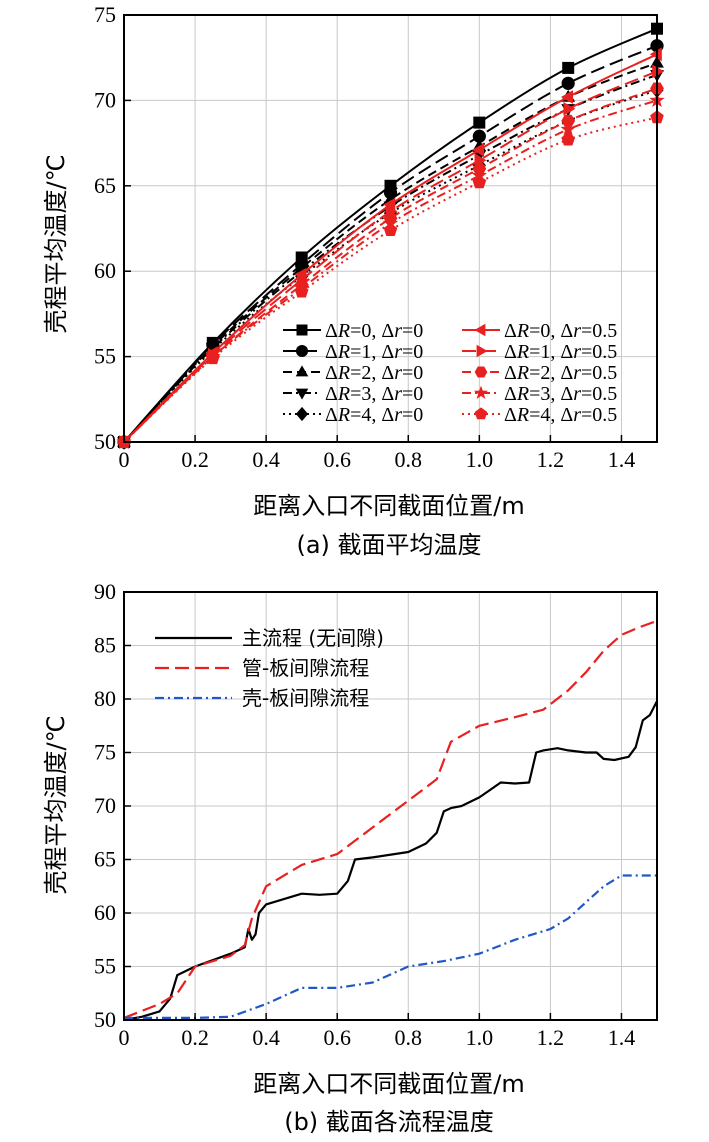 The image size is (709, 1142). I want to click on x-tick-label: 0, so click(124, 459).